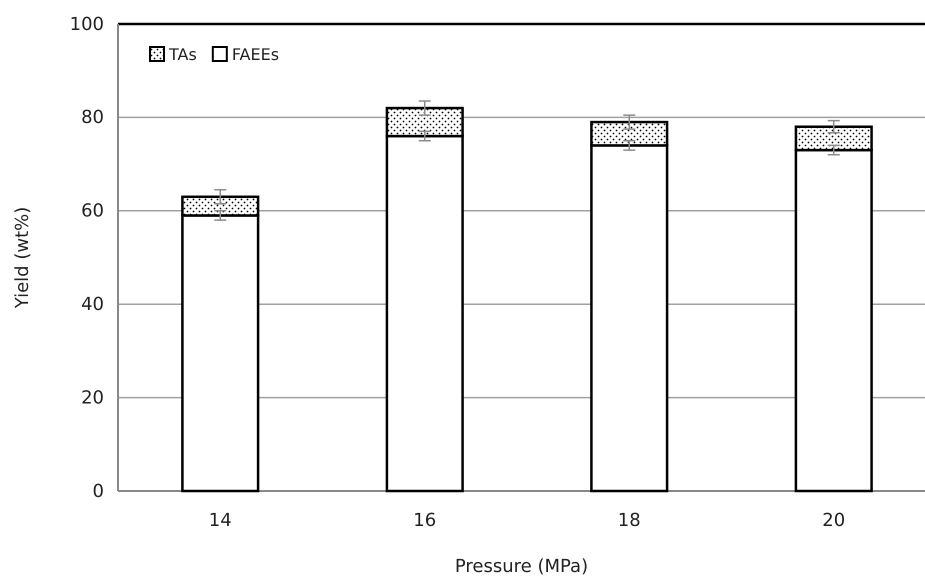 Image resolution: width=925 pixels, height=580 pixels. What do you see at coordinates (256, 54) in the screenshot?
I see `legend-label: FAEEs` at bounding box center [256, 54].